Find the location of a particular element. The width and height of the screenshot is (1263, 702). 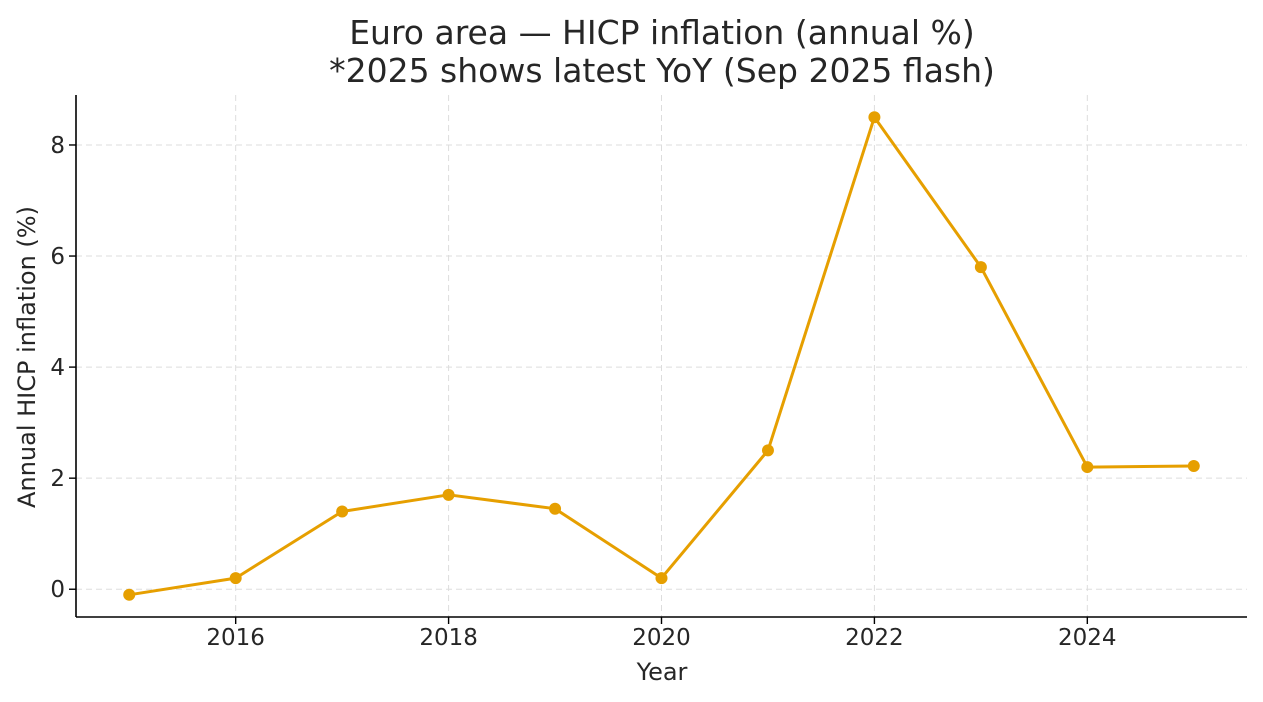

x-tick-label: 2020 is located at coordinates (661, 638).